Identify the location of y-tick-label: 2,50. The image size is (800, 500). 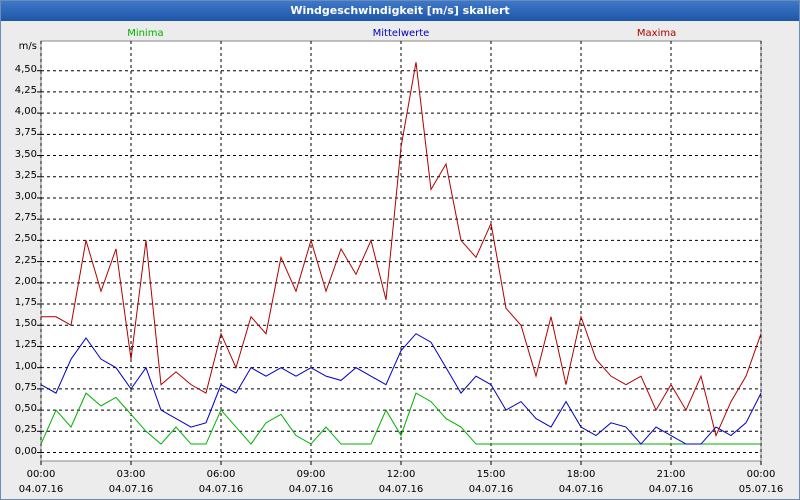
(25, 239).